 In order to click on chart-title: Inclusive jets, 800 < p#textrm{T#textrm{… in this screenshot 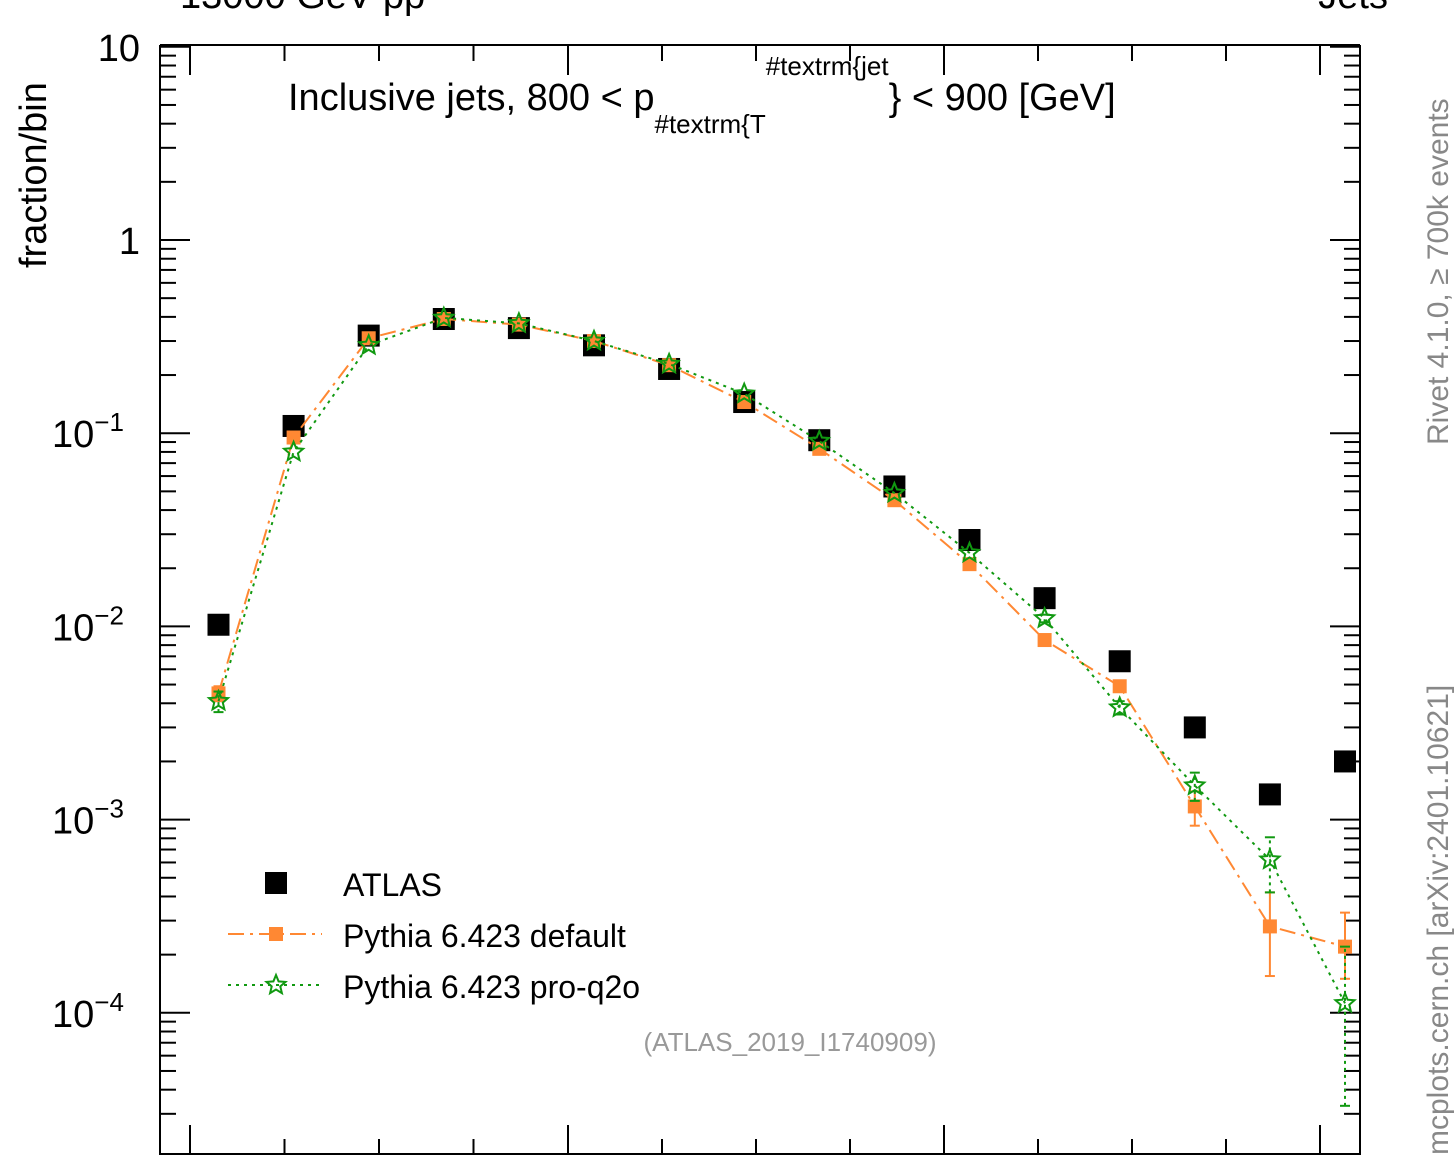, I will do `click(702, 95)`.